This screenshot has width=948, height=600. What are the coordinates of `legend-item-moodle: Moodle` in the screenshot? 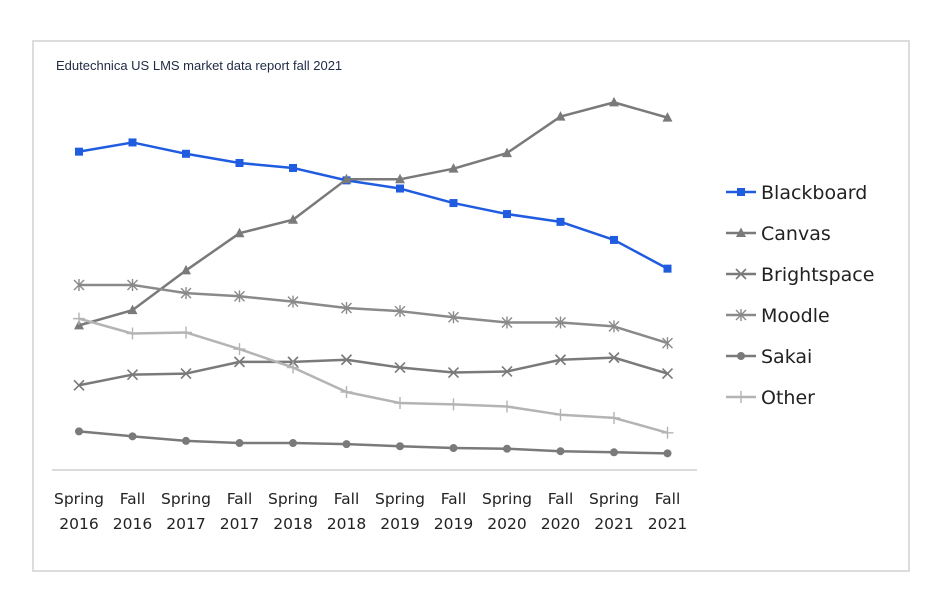 It's located at (778, 316).